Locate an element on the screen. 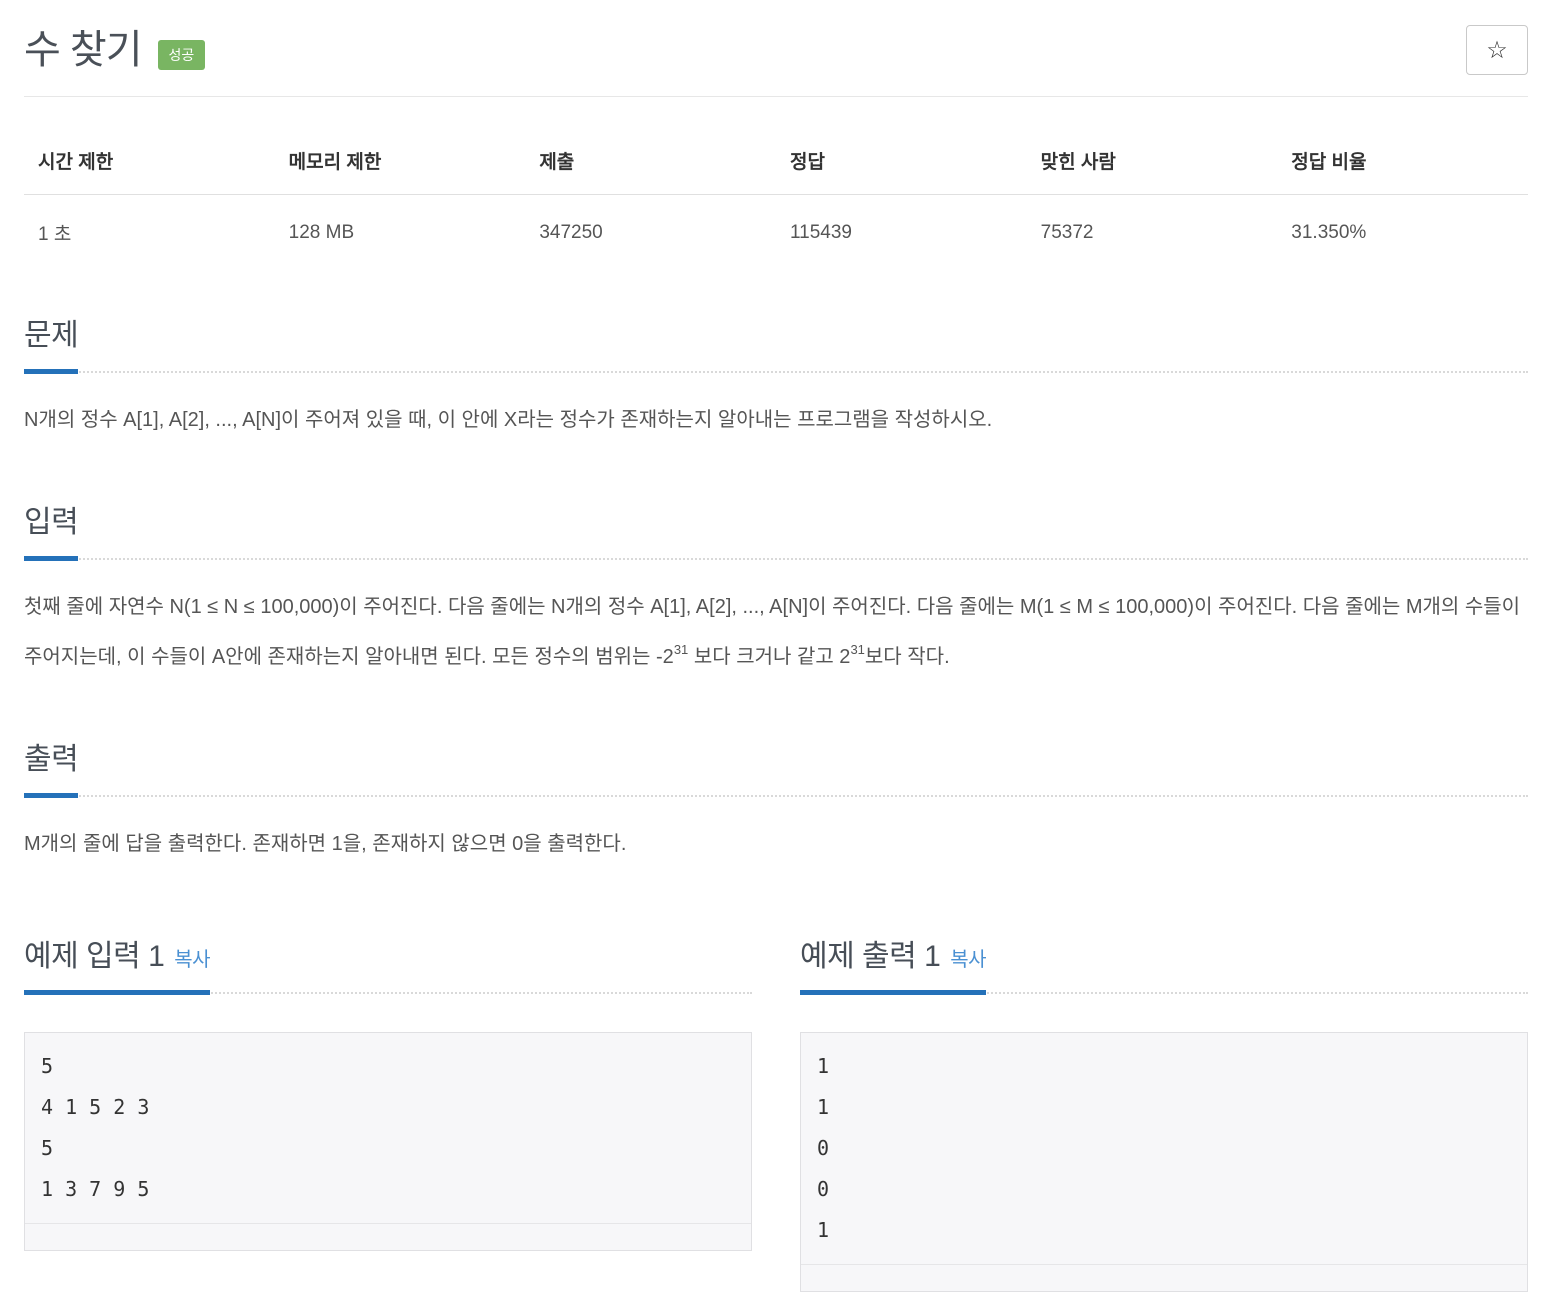  stats-table-head: 시간 제한 메모리 제한 제출 정답 맞힌 사람 정답 비율 is located at coordinates (776, 166).